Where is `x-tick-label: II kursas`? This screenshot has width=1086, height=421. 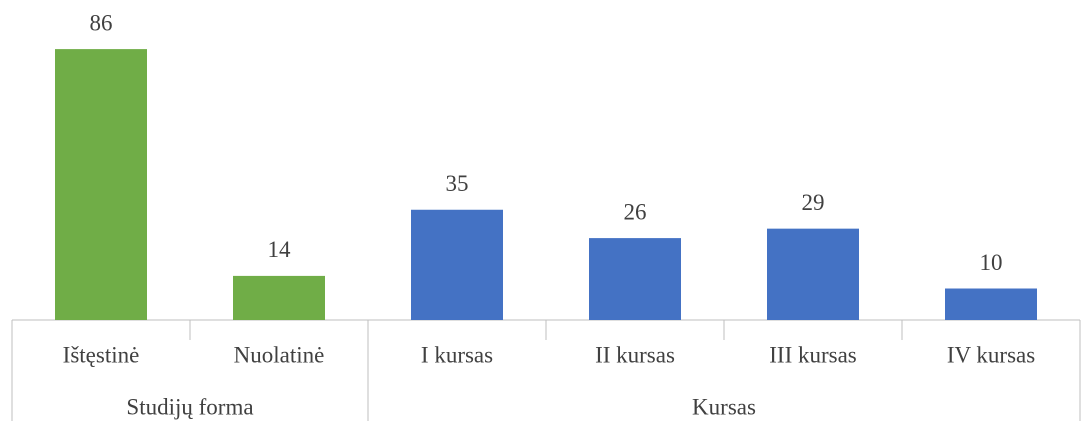 x-tick-label: II kursas is located at coordinates (635, 354).